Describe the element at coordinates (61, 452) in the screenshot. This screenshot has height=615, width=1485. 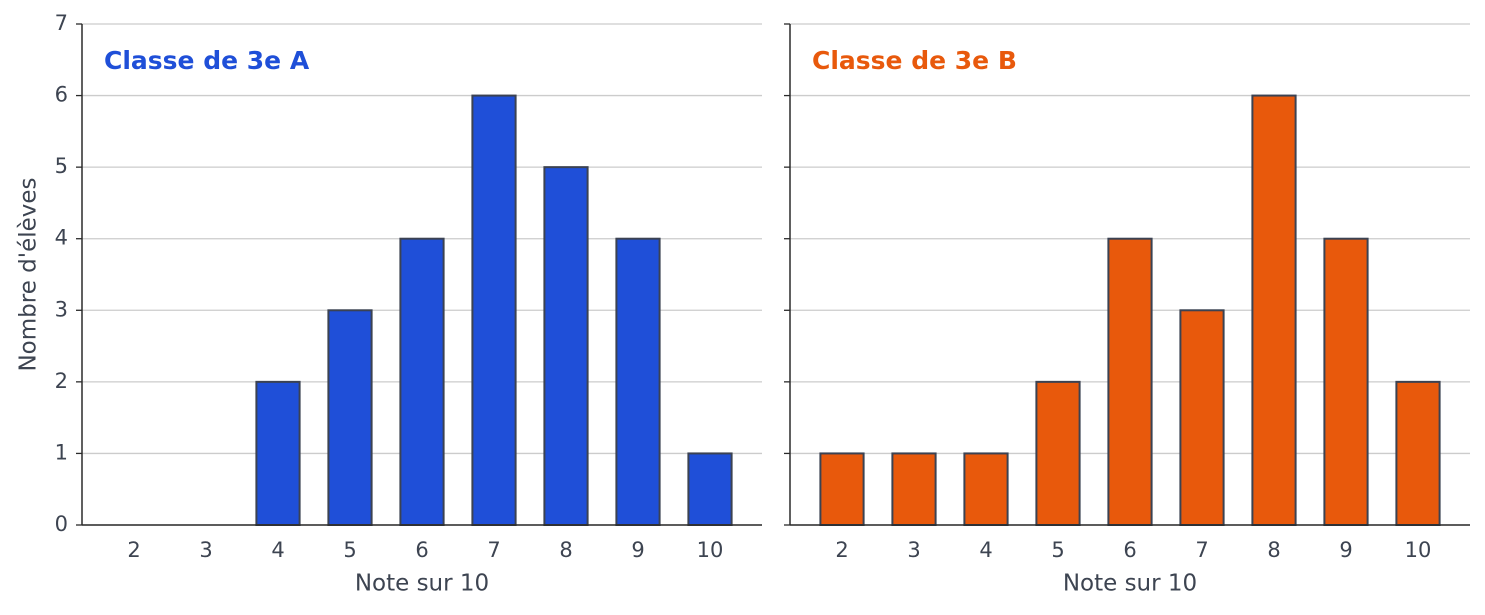
I see `y-tick-label: 1` at that location.